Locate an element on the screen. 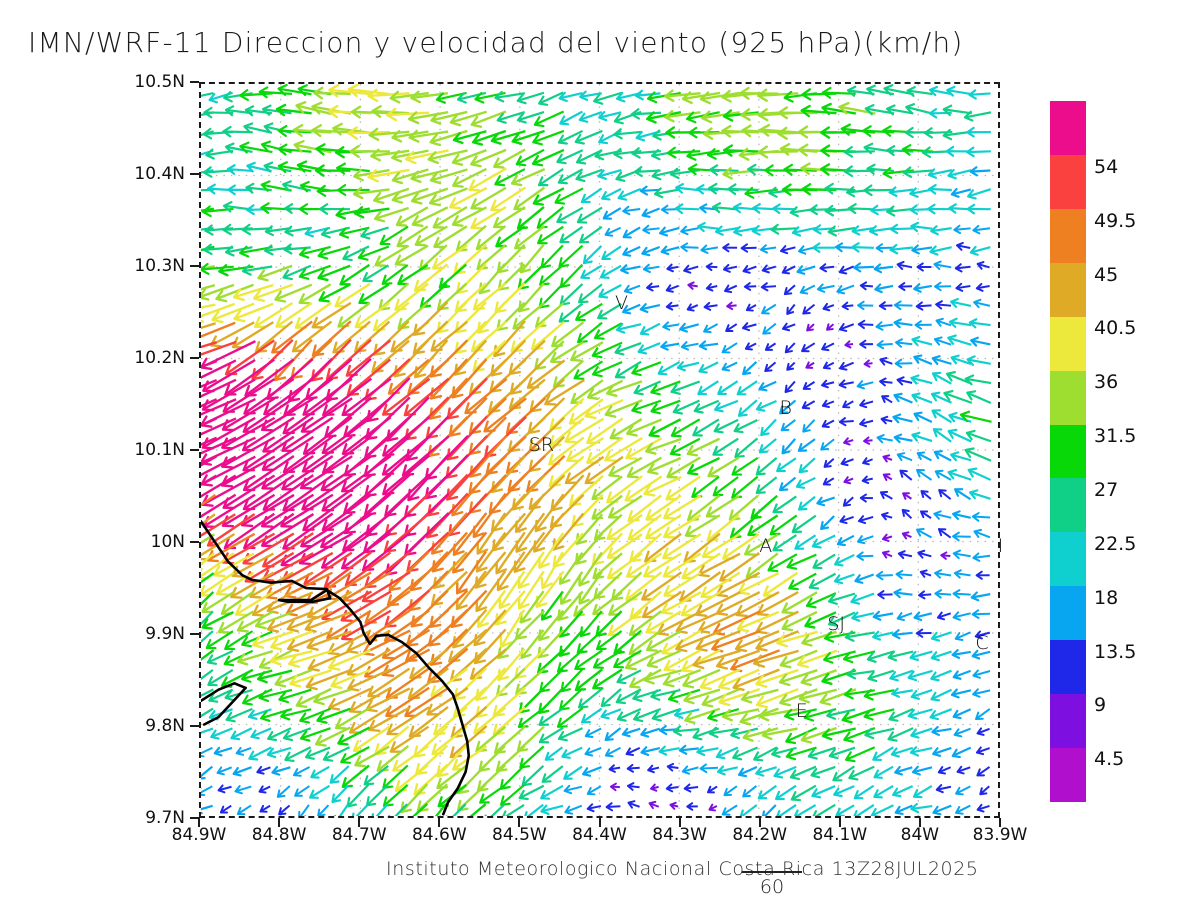 The height and width of the screenshot is (900, 1200). x-axis-label: 84.6W is located at coordinates (439, 835).